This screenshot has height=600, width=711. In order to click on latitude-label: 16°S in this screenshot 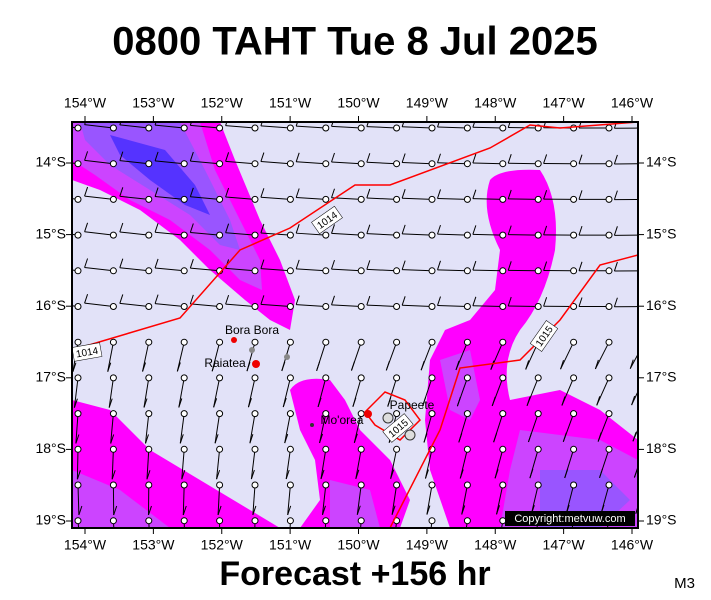, I will do `click(661, 305)`.